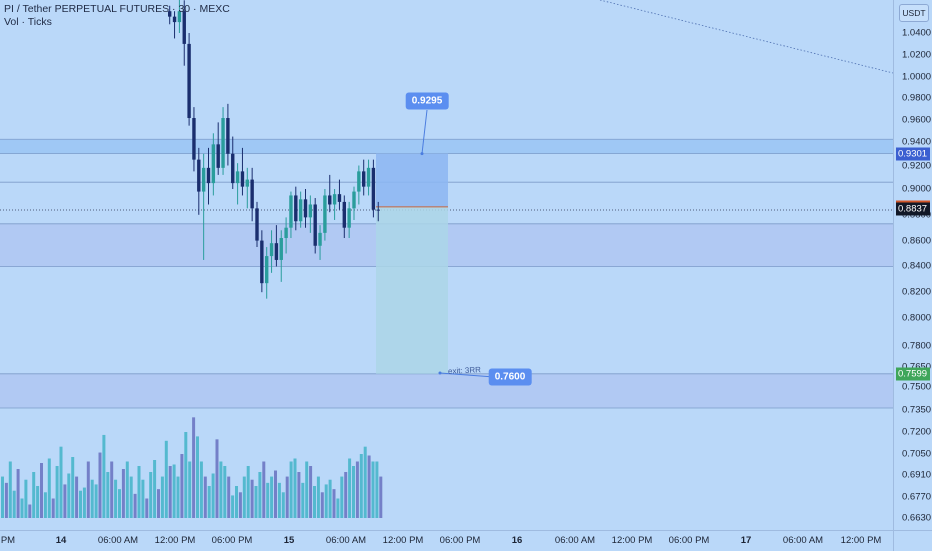  I want to click on price-tick-label: 0.7050, so click(917, 454).